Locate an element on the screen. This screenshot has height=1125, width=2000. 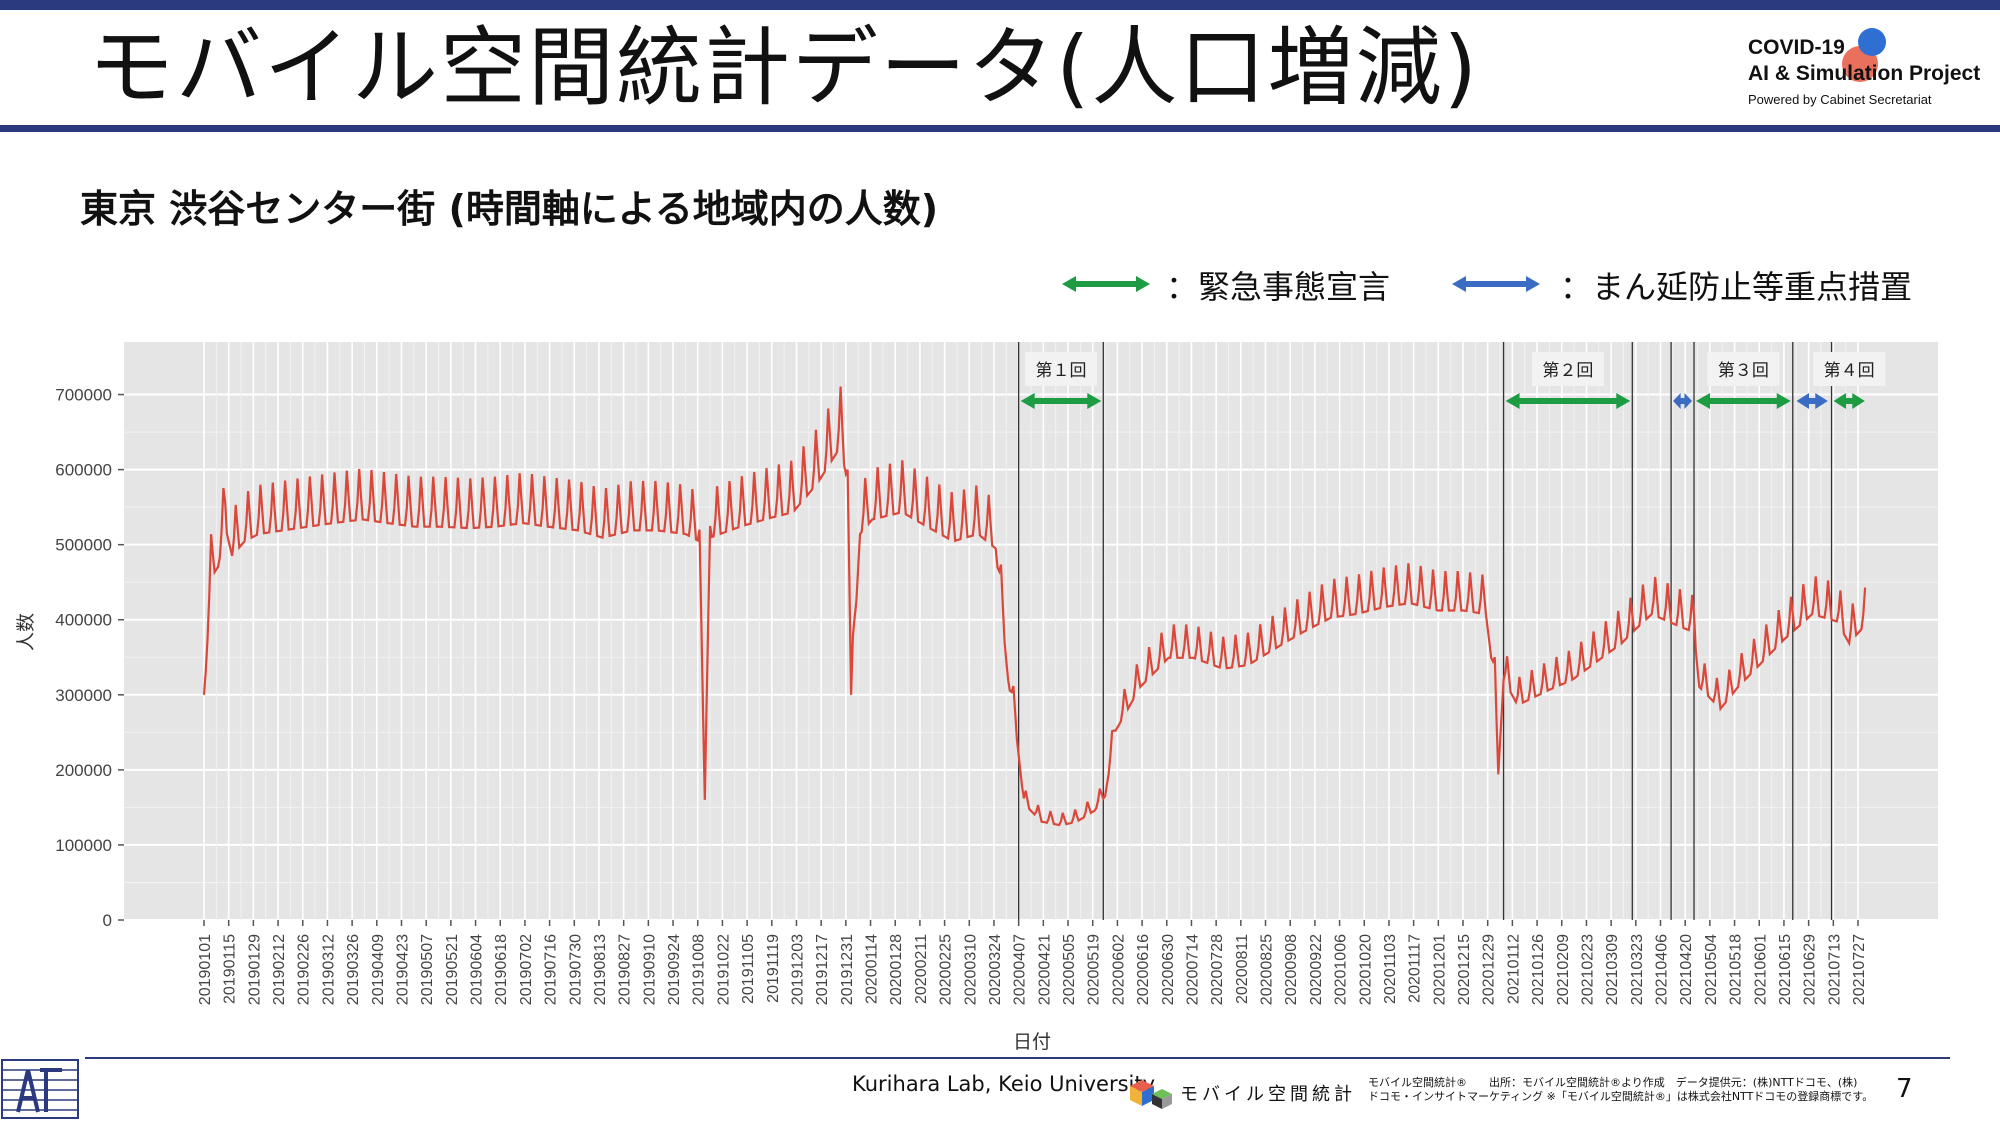
x-tick-label: 20201201 is located at coordinates (1439, 969).